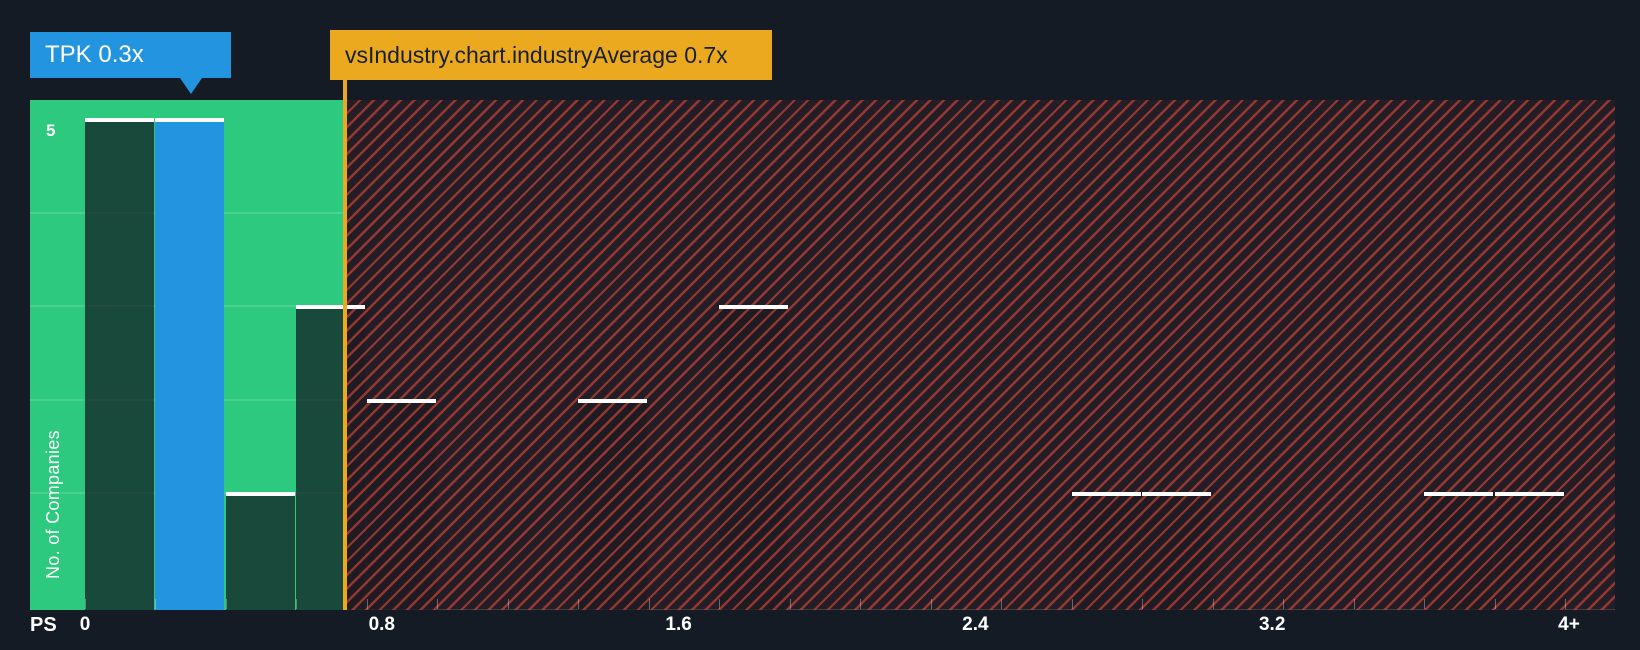 The height and width of the screenshot is (650, 1640). I want to click on x-axis-tick-label: 4+, so click(1569, 624).